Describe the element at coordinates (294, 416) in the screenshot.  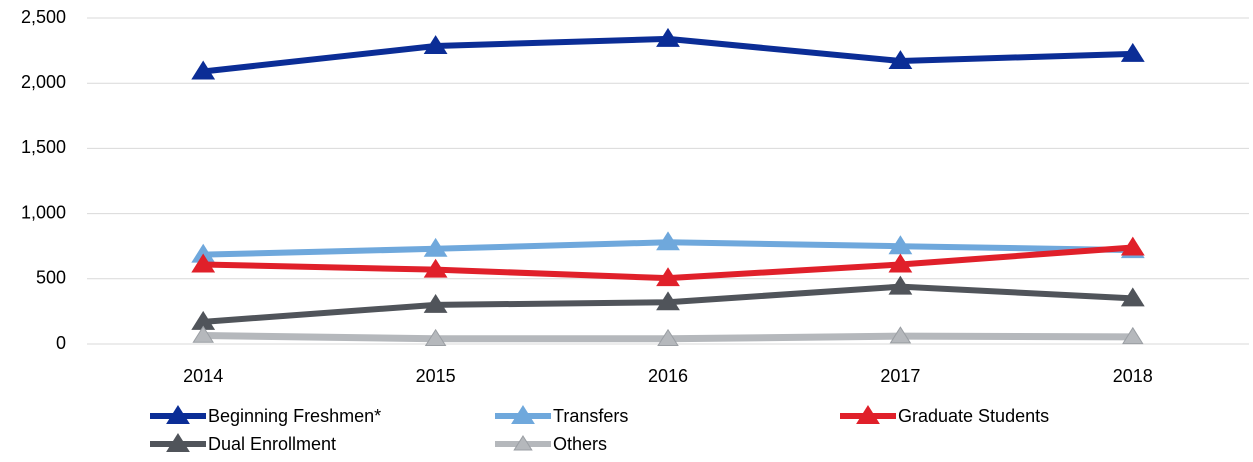
I see `legend-label: Beginning Freshmen*` at that location.